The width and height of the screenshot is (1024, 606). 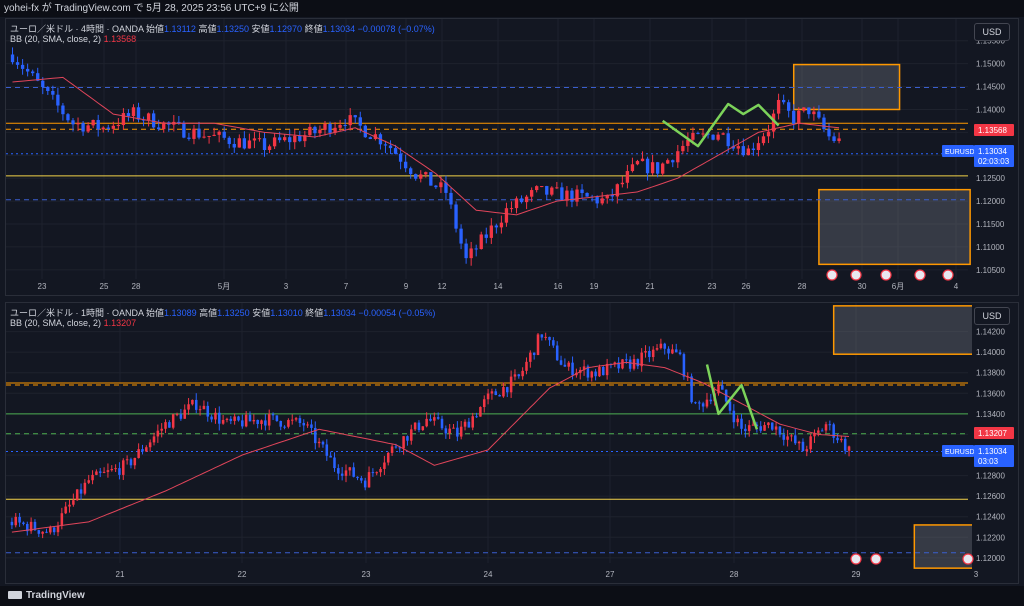 What do you see at coordinates (988, 461) in the screenshot?
I see `countdown-text: 03:03` at bounding box center [988, 461].